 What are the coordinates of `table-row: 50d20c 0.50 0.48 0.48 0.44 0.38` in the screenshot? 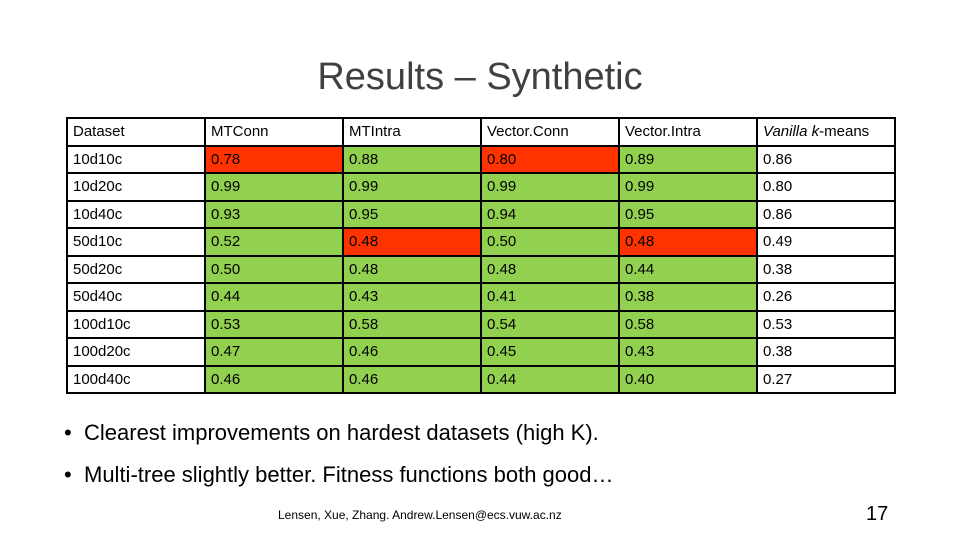 It's located at (481, 269).